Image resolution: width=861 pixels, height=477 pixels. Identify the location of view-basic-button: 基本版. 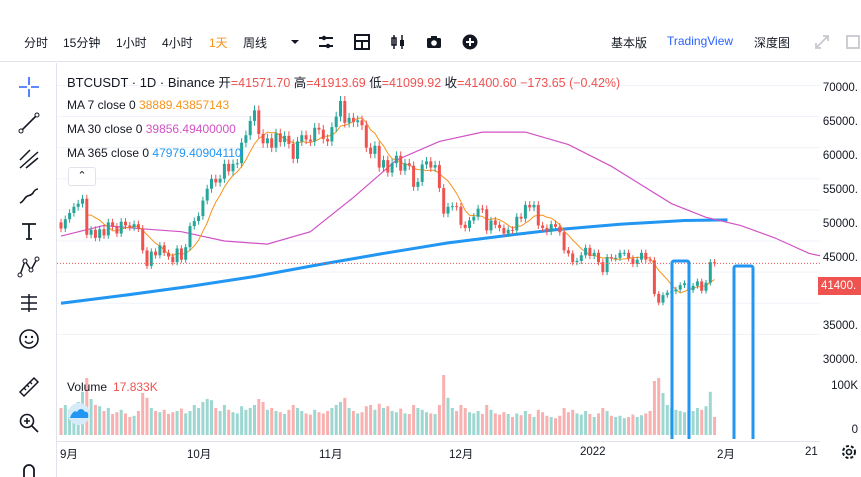
(629, 43).